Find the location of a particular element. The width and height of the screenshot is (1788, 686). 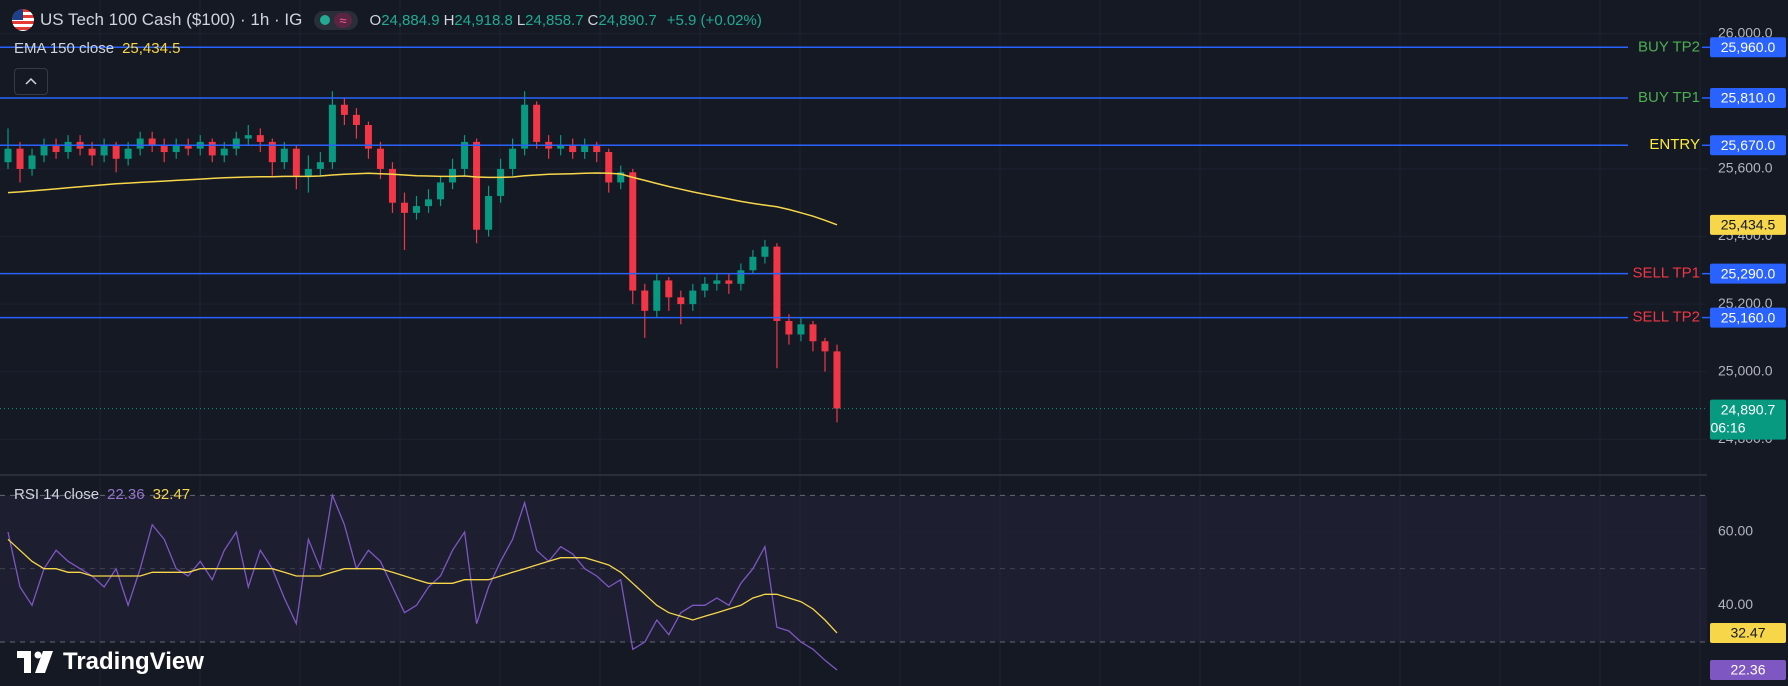

status-pill: ≈ is located at coordinates (336, 20).